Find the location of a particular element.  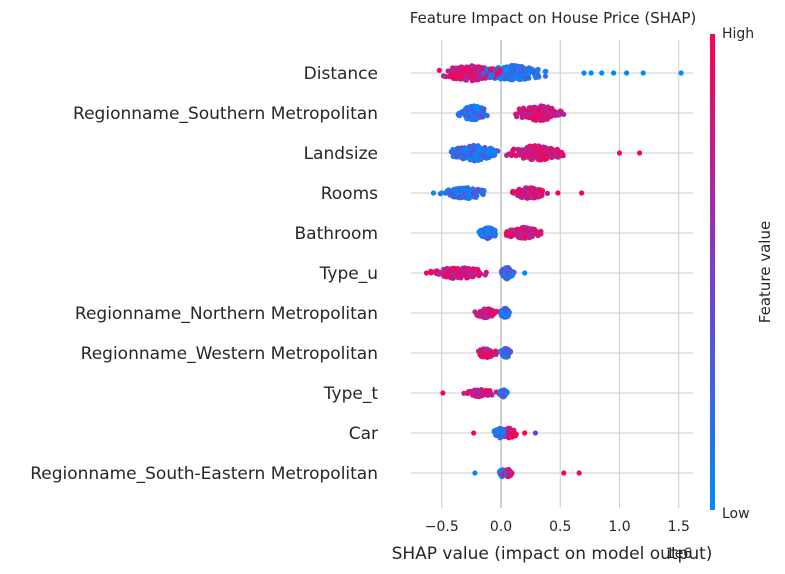

feature-label: Distance is located at coordinates (341, 74).